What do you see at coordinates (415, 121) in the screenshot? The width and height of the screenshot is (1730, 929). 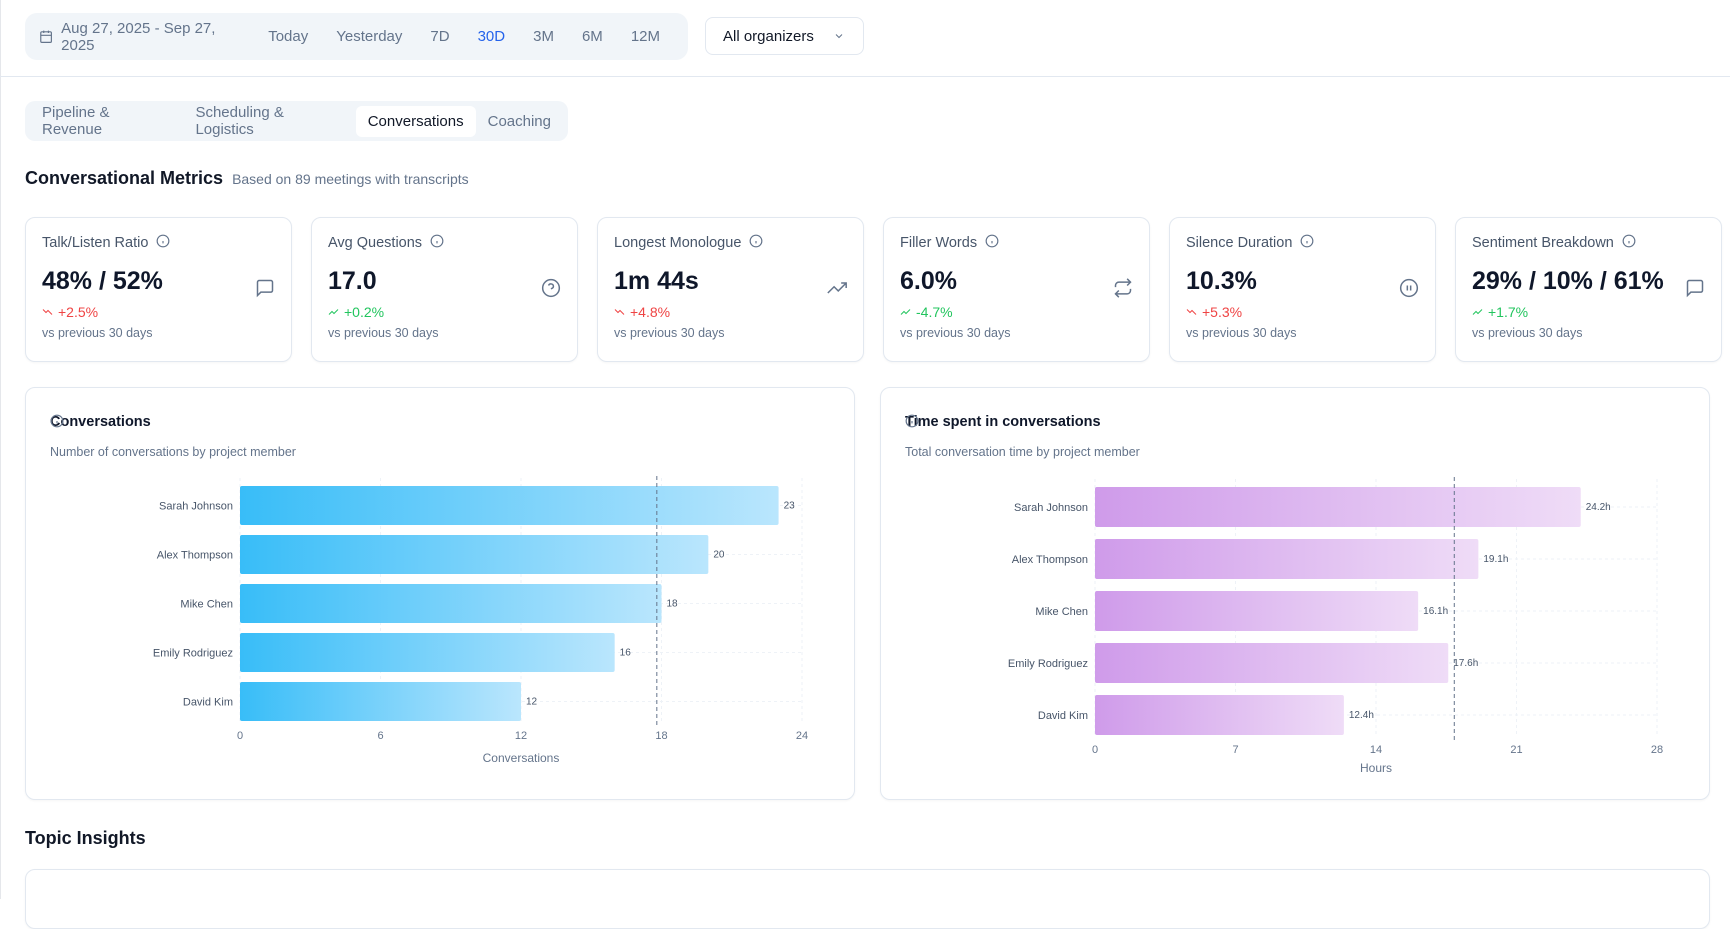 I see `tab-conversations: Conversations` at bounding box center [415, 121].